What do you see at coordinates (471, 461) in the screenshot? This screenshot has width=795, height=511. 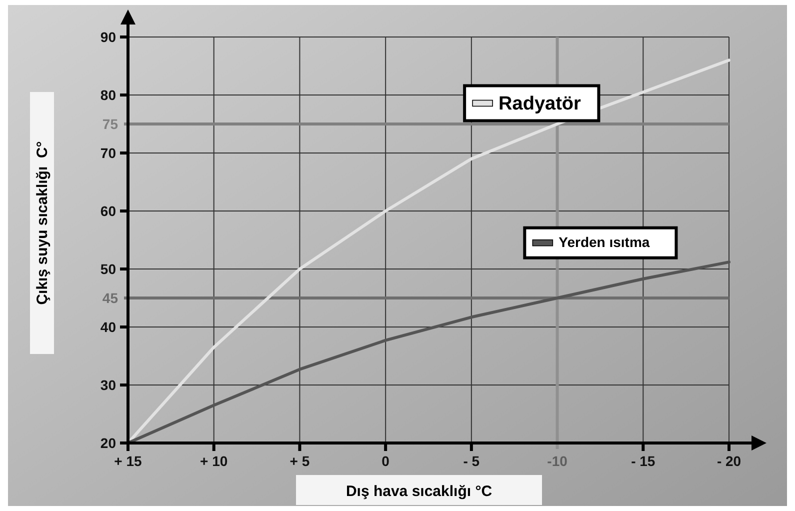 I see `x-tick-label: - 5` at bounding box center [471, 461].